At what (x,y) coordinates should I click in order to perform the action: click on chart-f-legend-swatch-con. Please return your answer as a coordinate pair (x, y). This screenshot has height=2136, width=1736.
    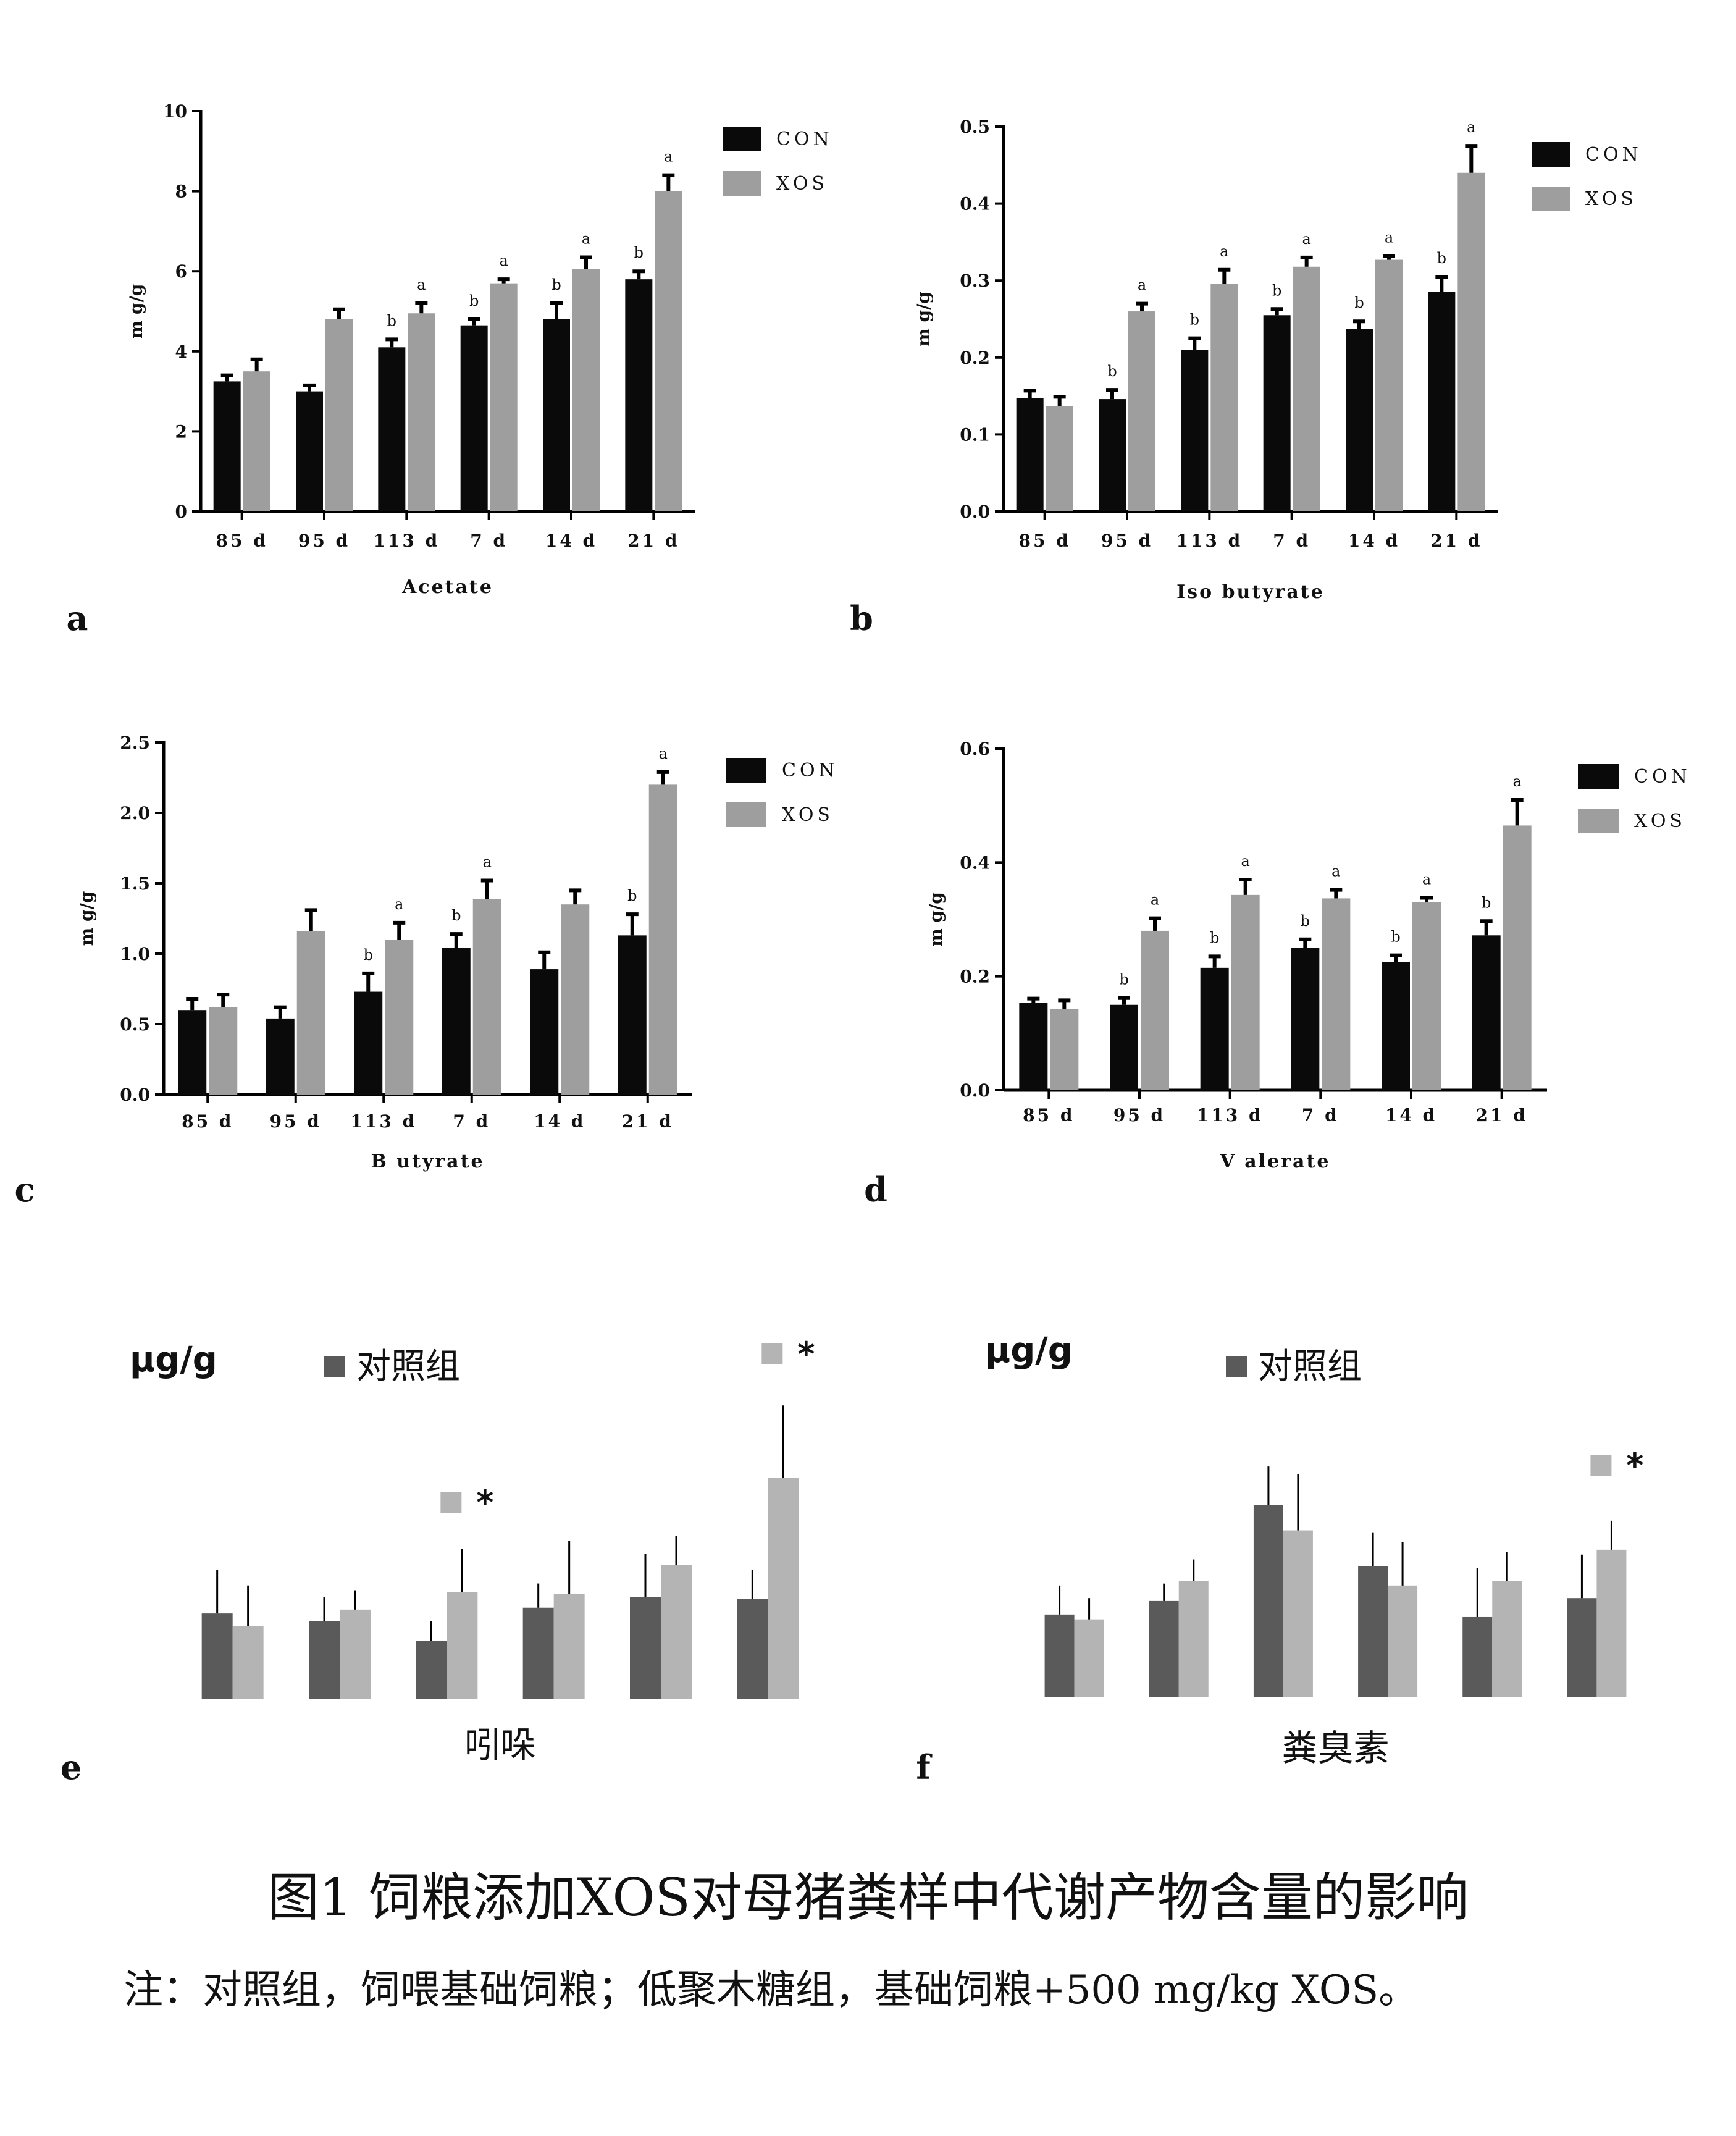
    Looking at the image, I should click on (1236, 1366).